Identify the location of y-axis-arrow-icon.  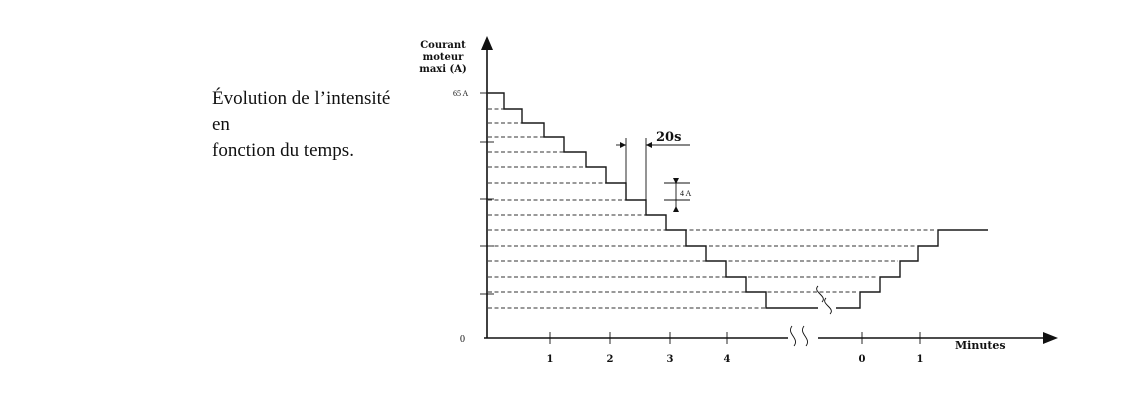
(487, 43).